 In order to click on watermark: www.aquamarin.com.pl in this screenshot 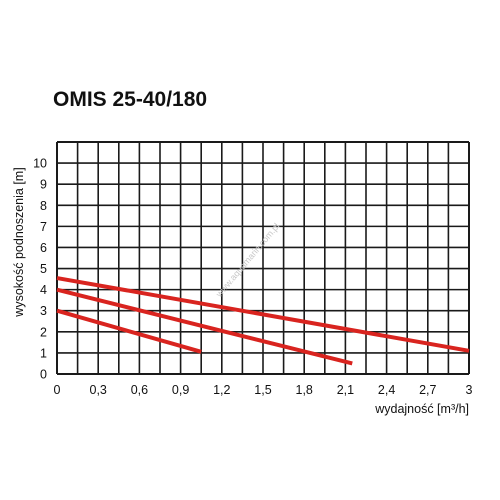, I will do `click(247, 260)`.